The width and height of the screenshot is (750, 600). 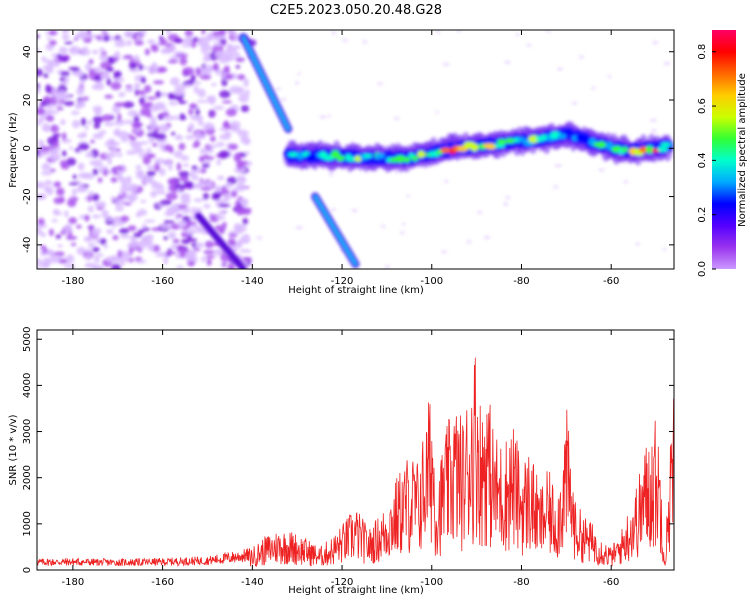 I want to click on x-tick-label: -140, so click(x=252, y=582).